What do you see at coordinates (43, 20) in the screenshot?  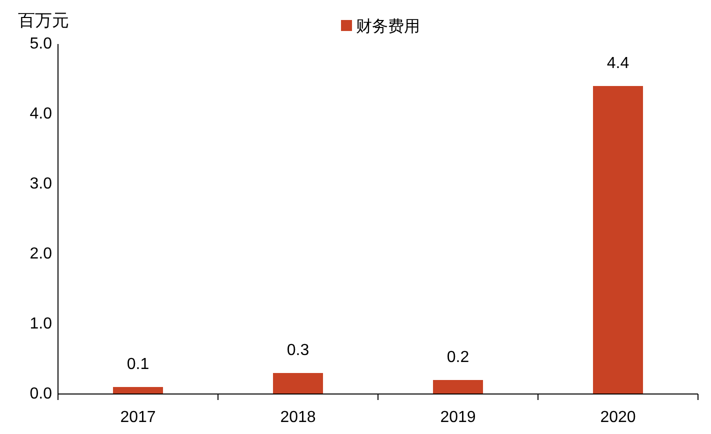 I see `y-axis-title: 百万元` at bounding box center [43, 20].